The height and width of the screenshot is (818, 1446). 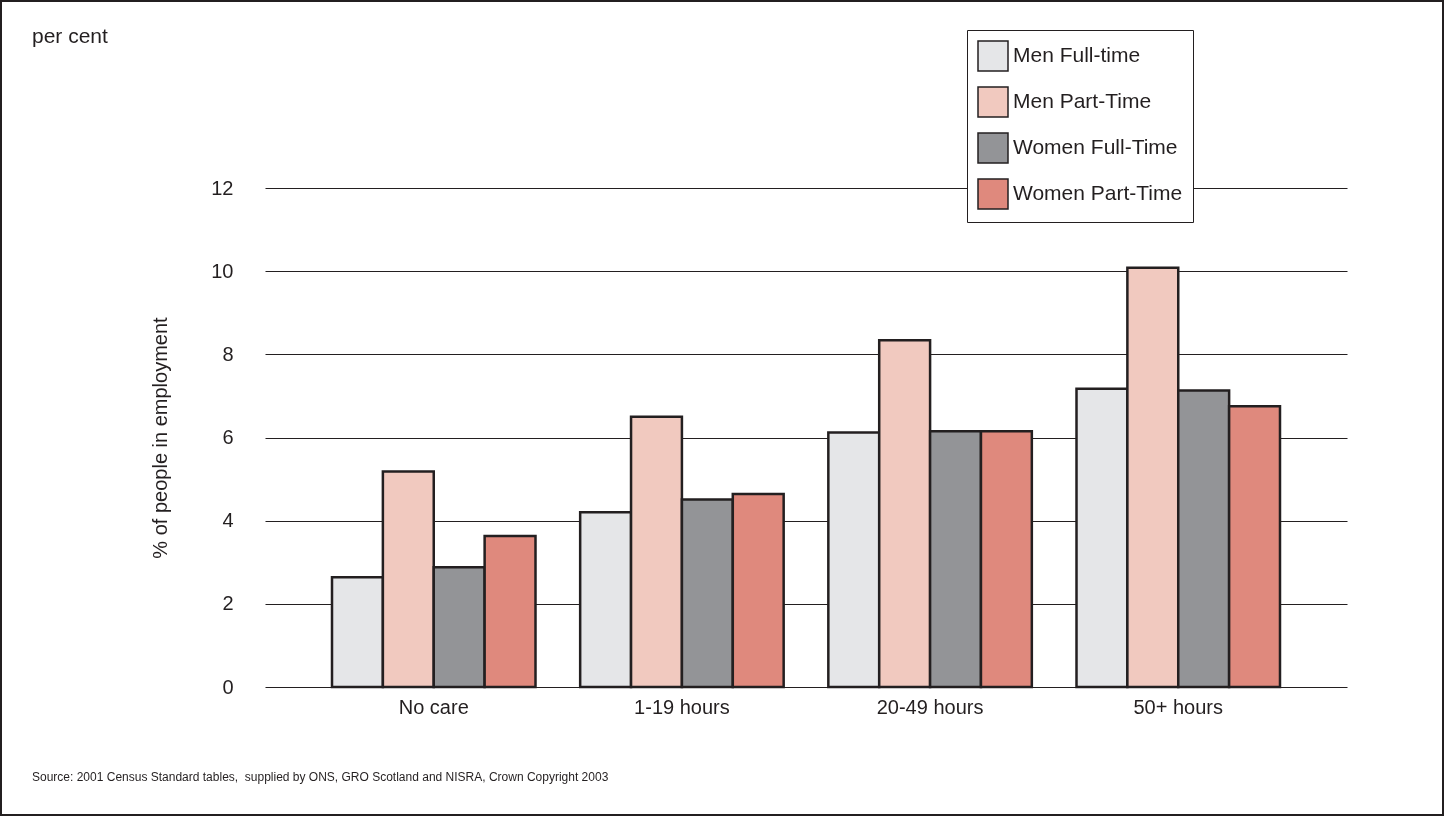 I want to click on y-tick-label: 12, so click(x=222, y=187).